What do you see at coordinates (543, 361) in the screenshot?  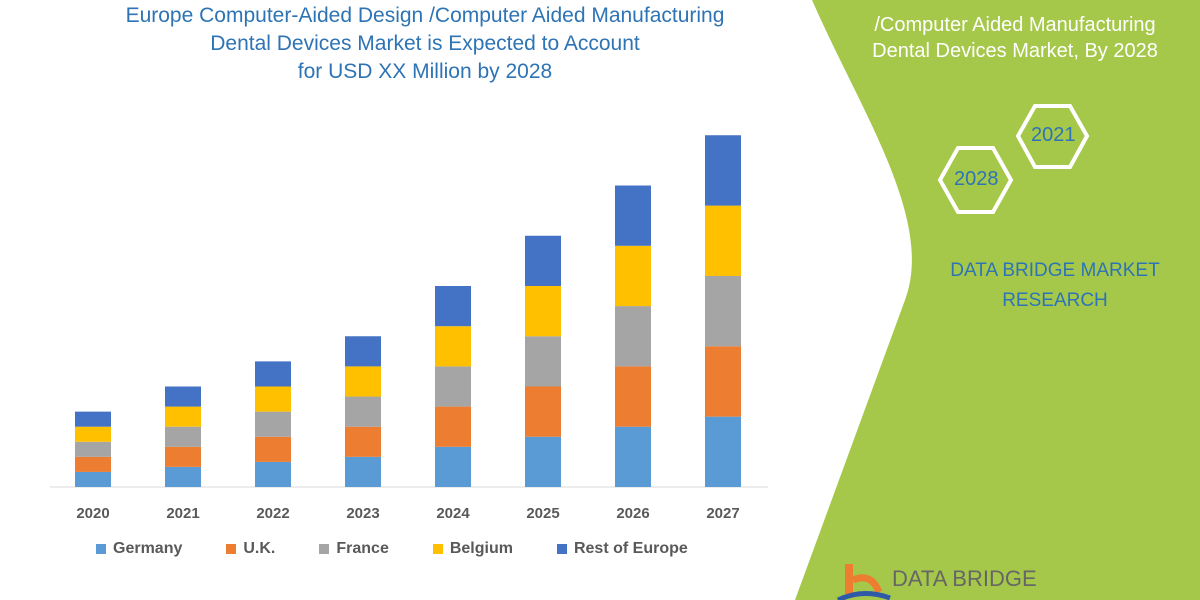 I see `bar-segment-france-2025` at bounding box center [543, 361].